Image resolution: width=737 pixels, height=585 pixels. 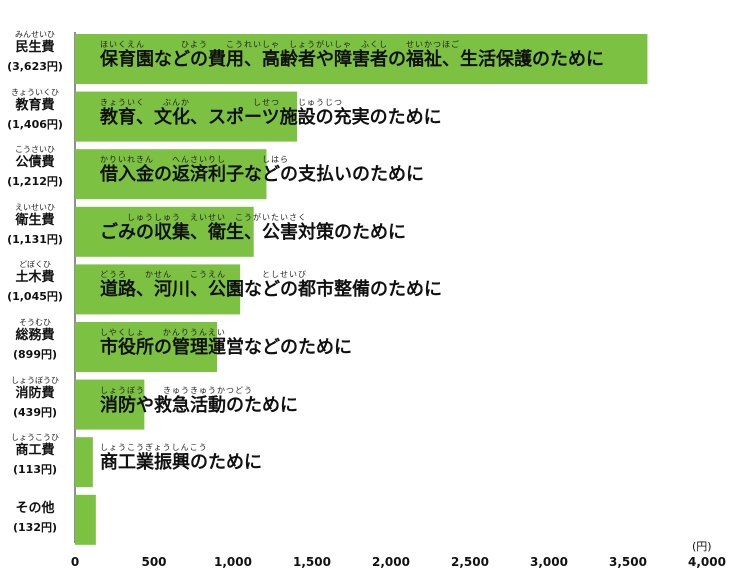 I want to click on x-tick-label: 0, so click(x=75, y=562).